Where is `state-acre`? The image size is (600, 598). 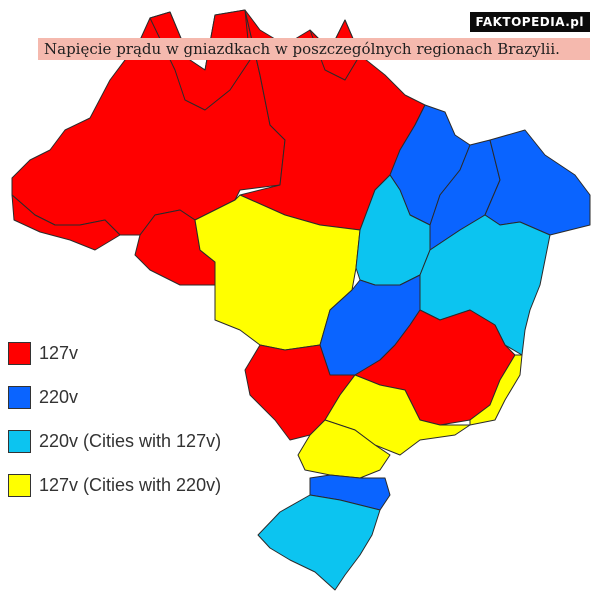
state-acre is located at coordinates (66, 222).